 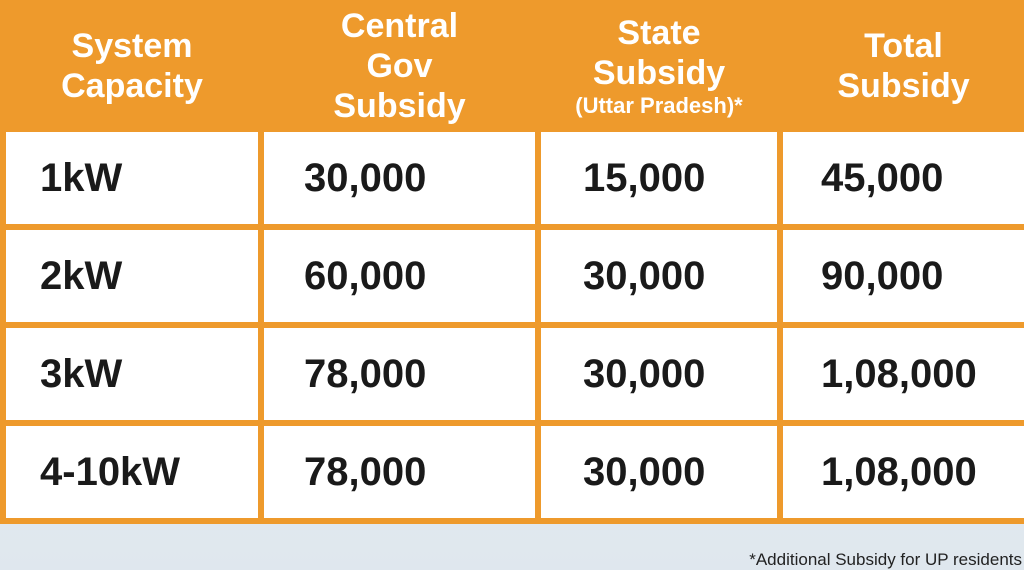 I want to click on header-cell: System Capacity, so click(x=132, y=66).